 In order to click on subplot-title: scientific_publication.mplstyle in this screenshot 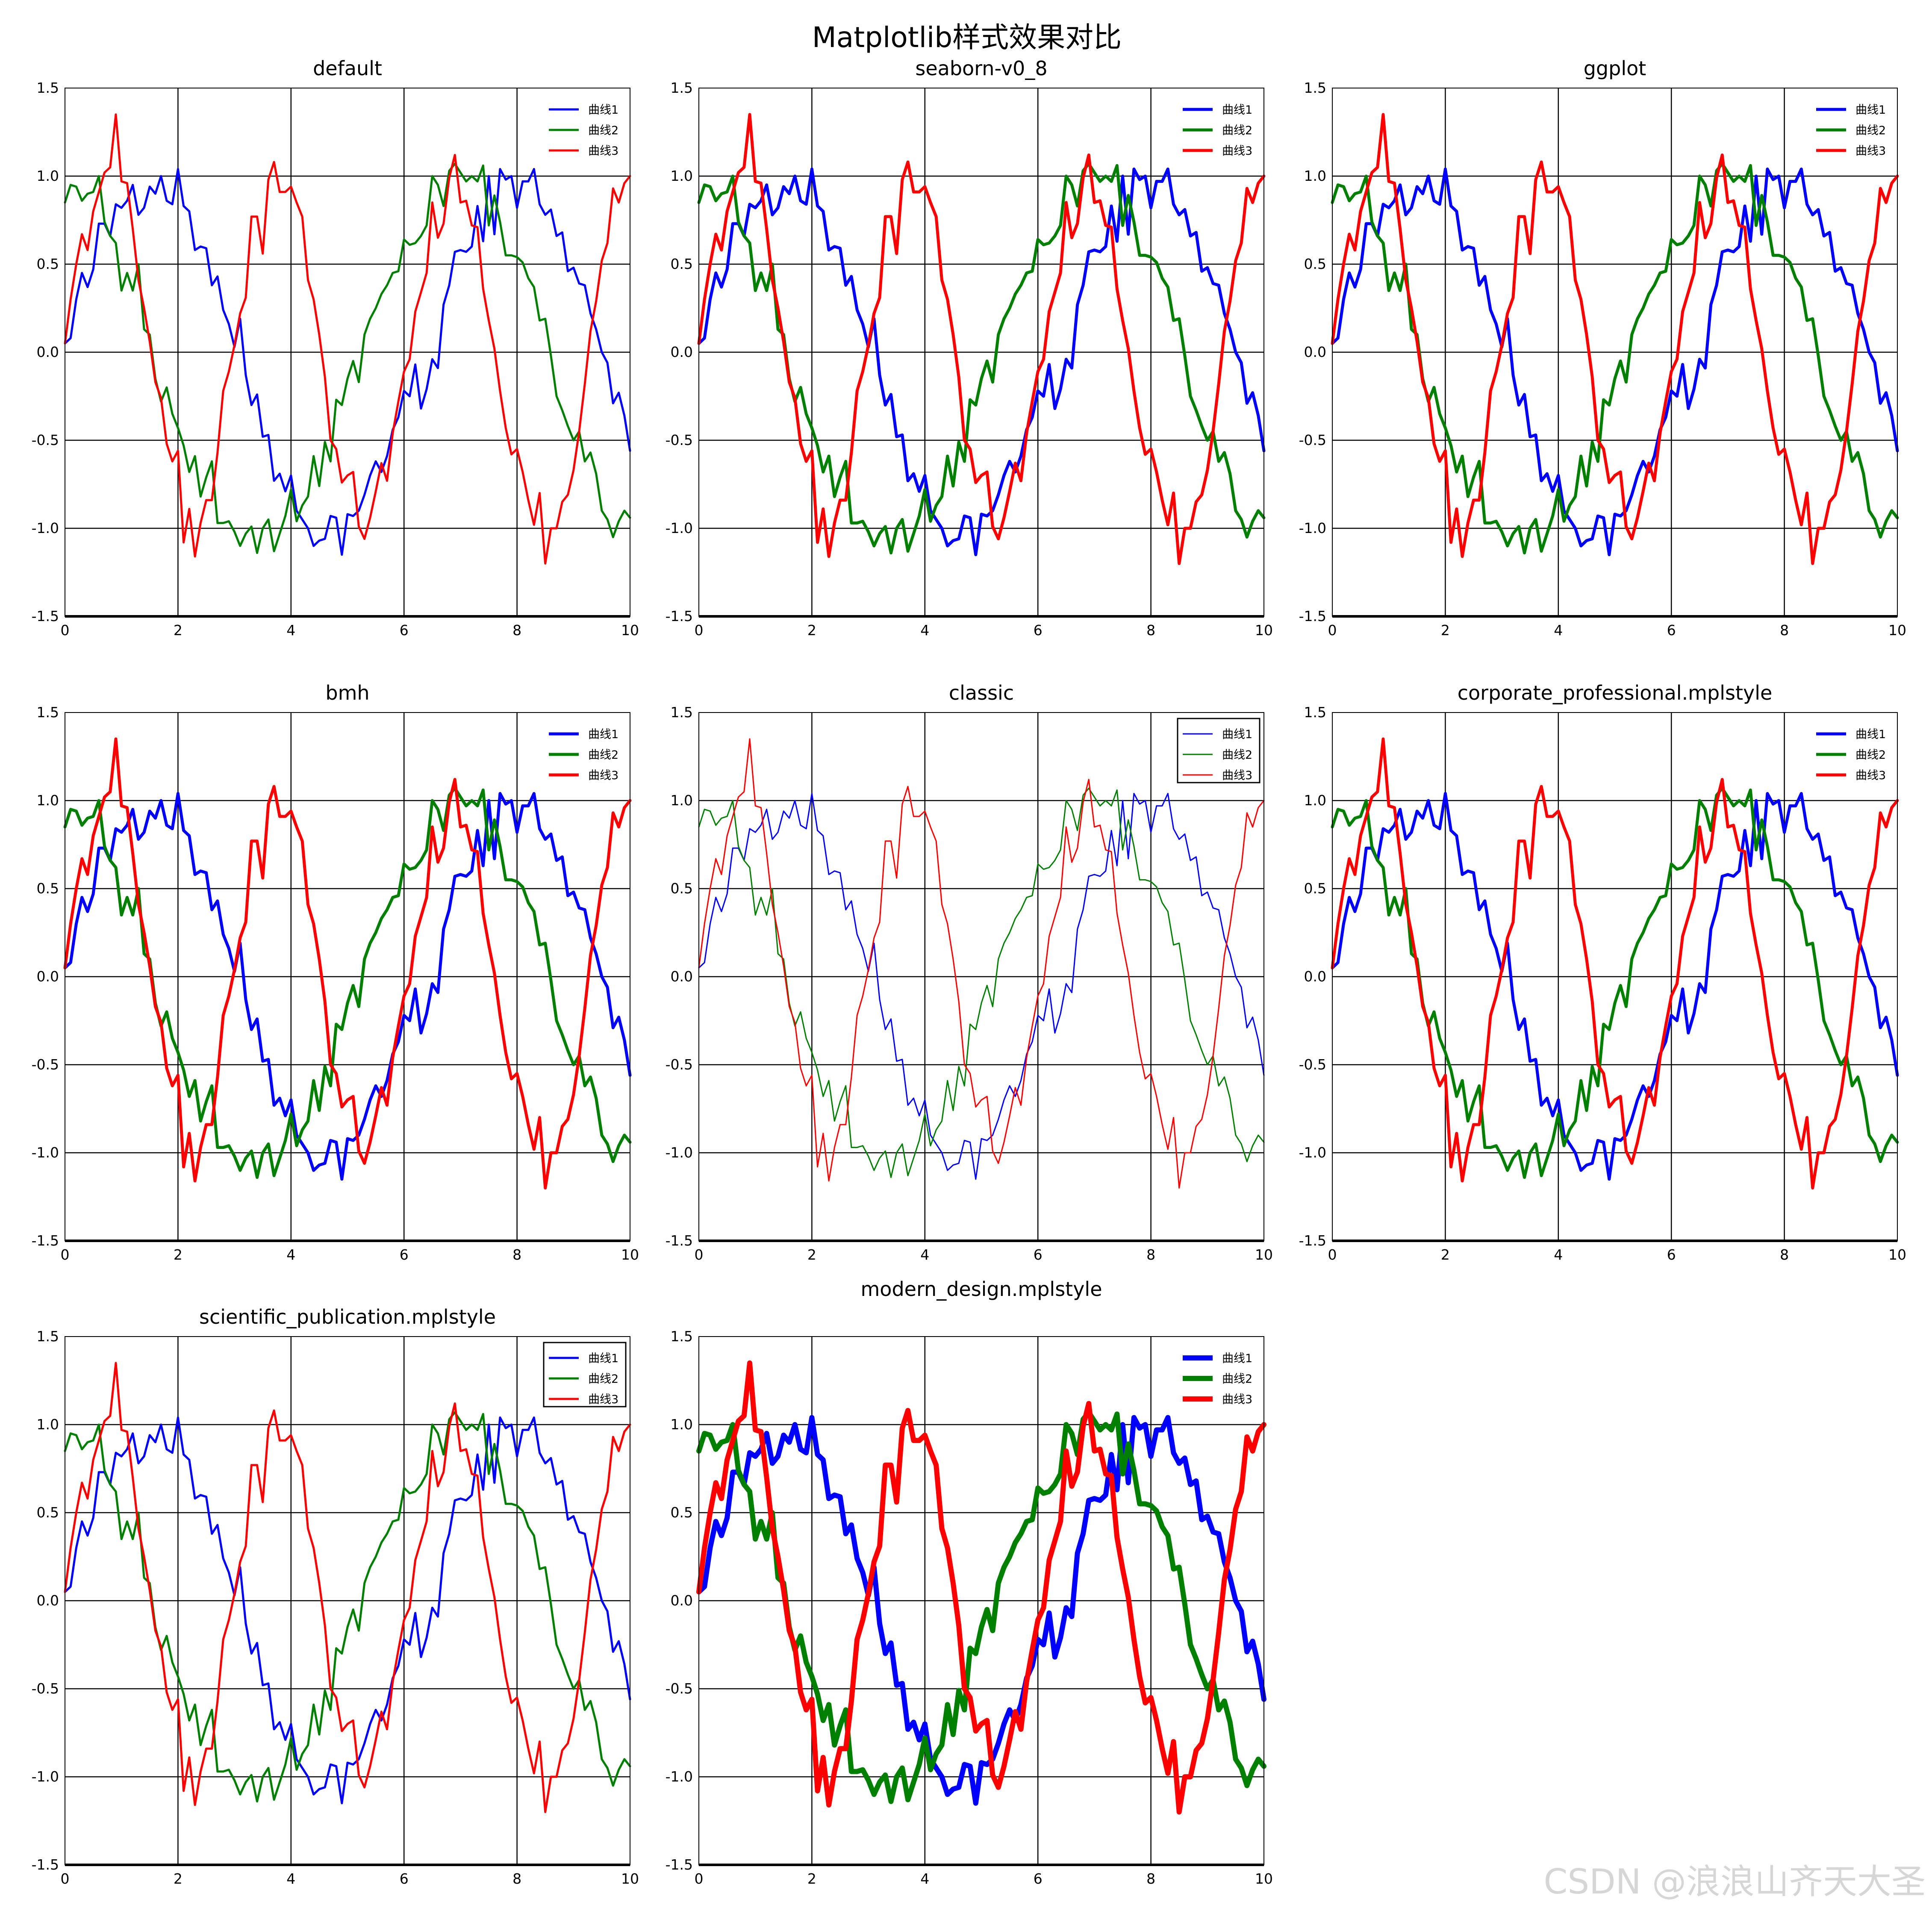, I will do `click(347, 1316)`.